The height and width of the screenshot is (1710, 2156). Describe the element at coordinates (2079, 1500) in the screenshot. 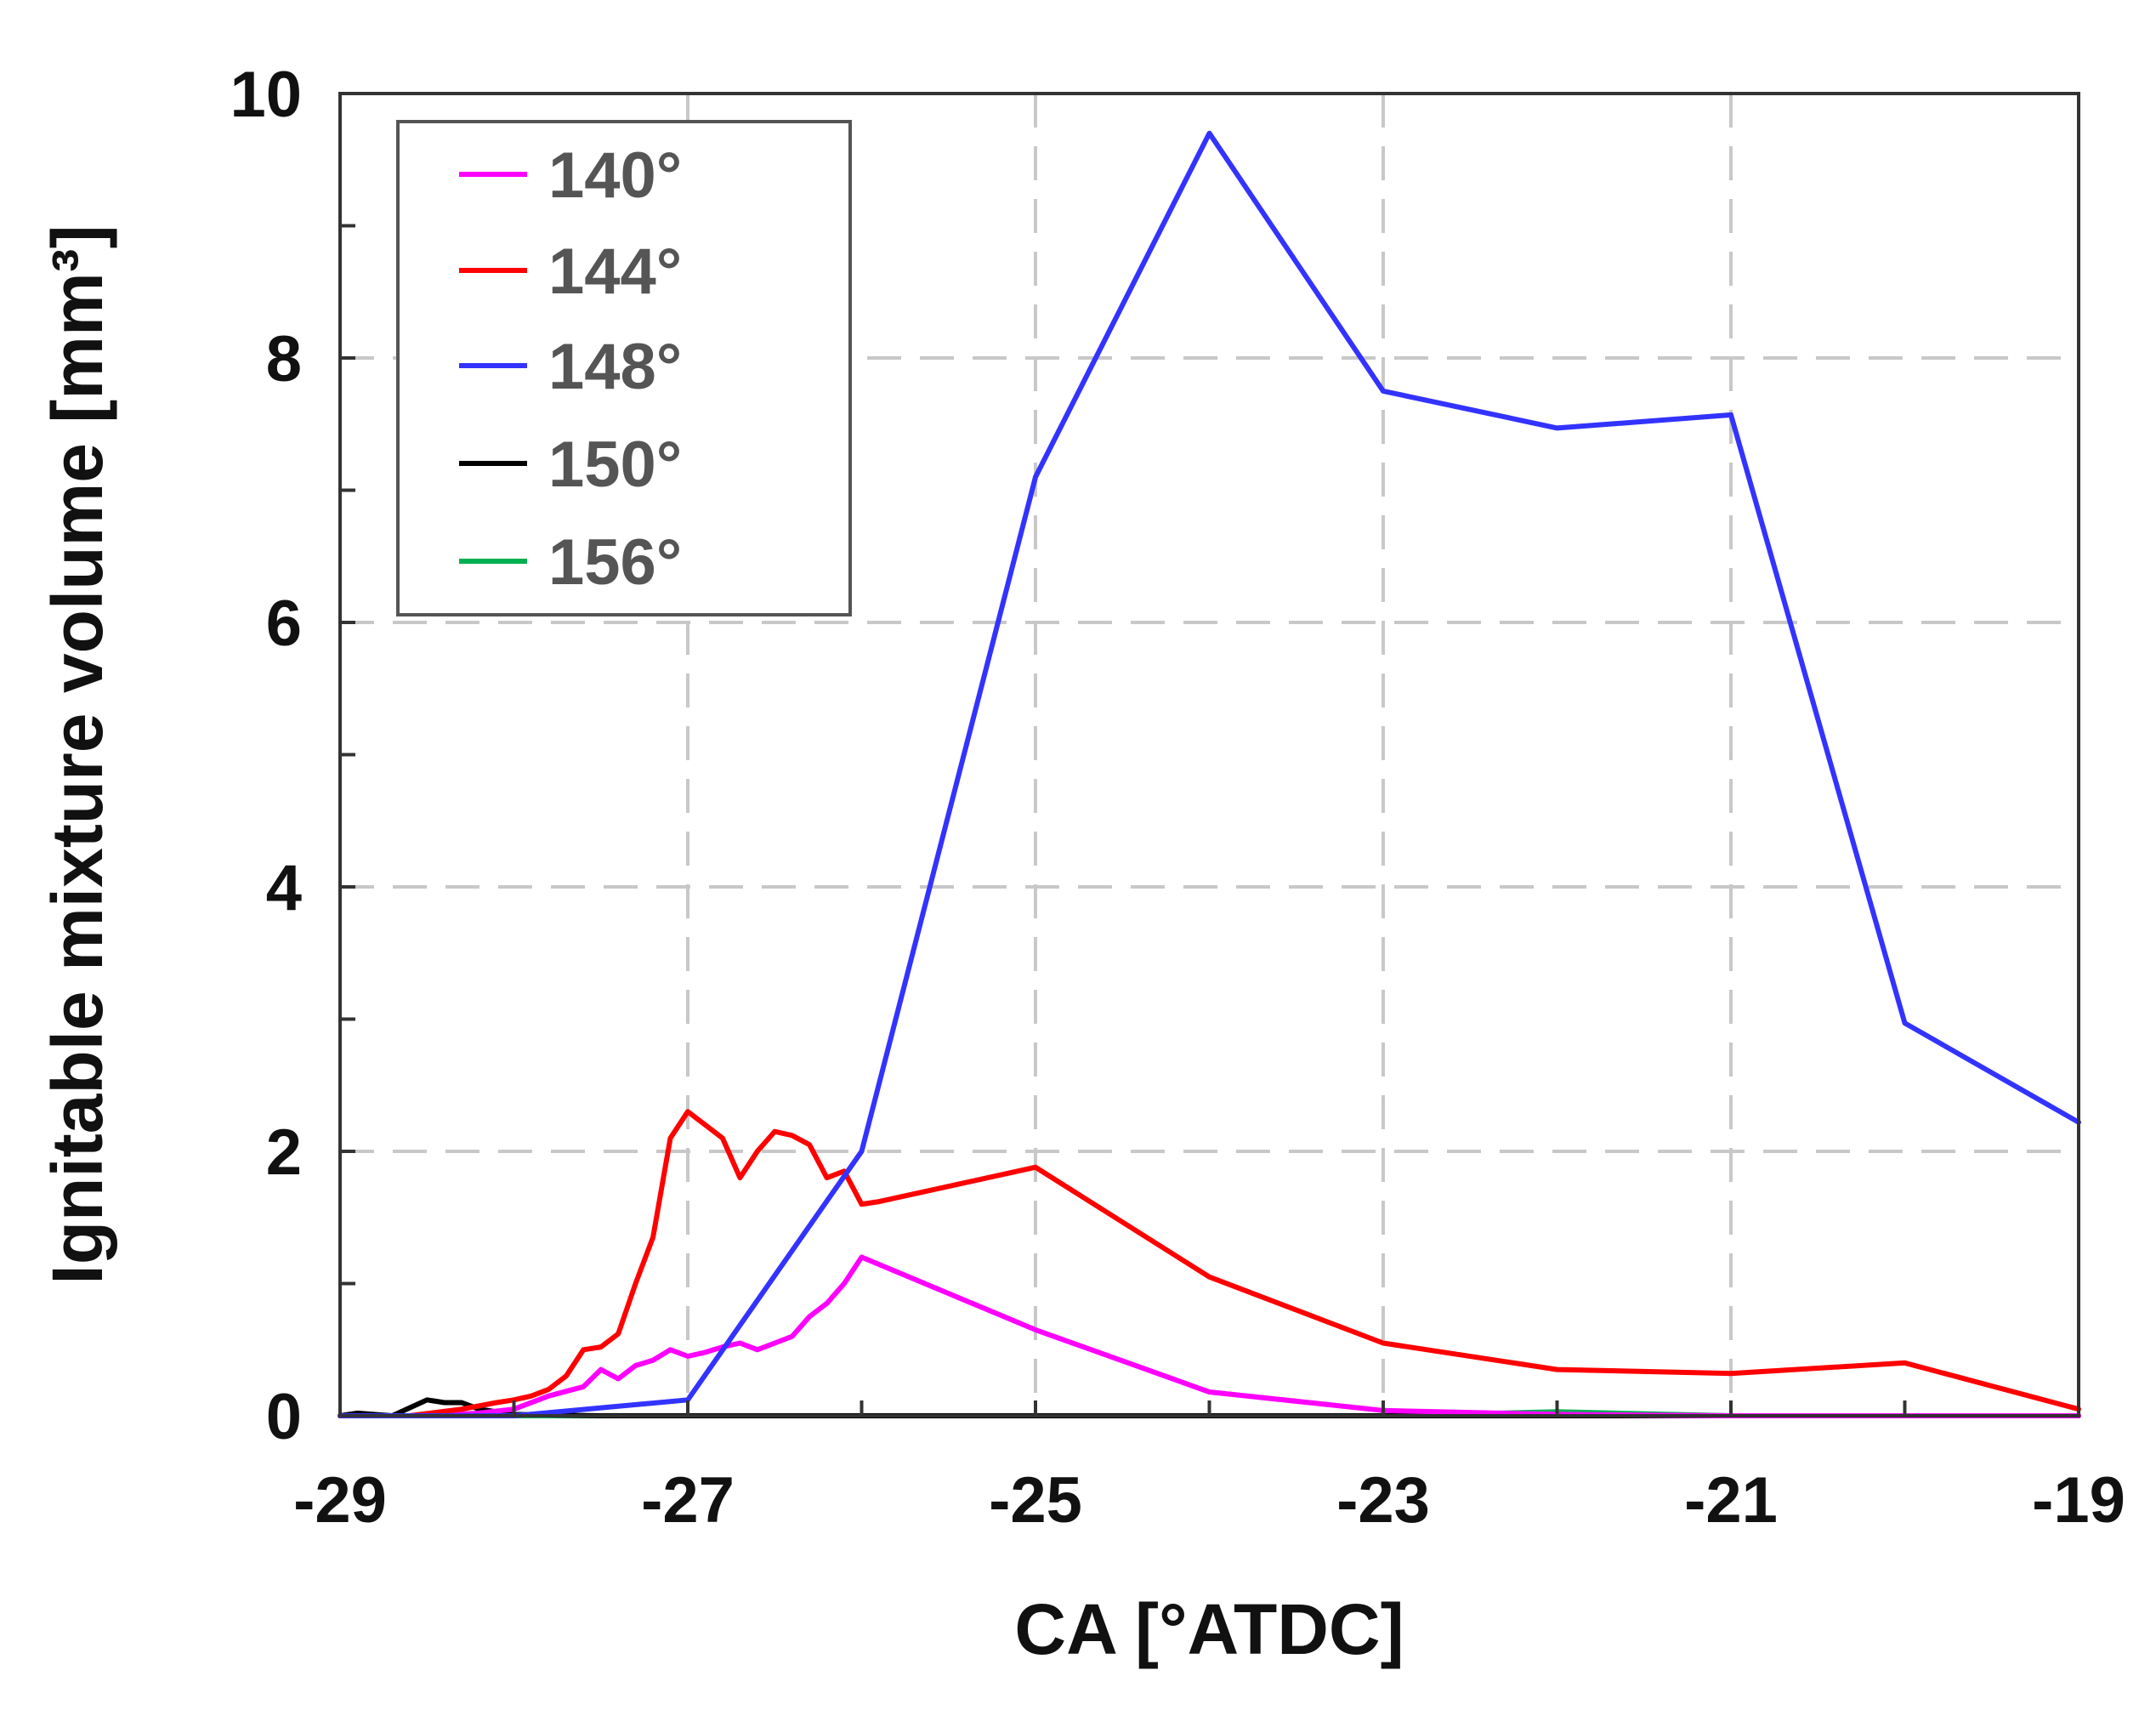

I see `x-tick-label: -19` at that location.